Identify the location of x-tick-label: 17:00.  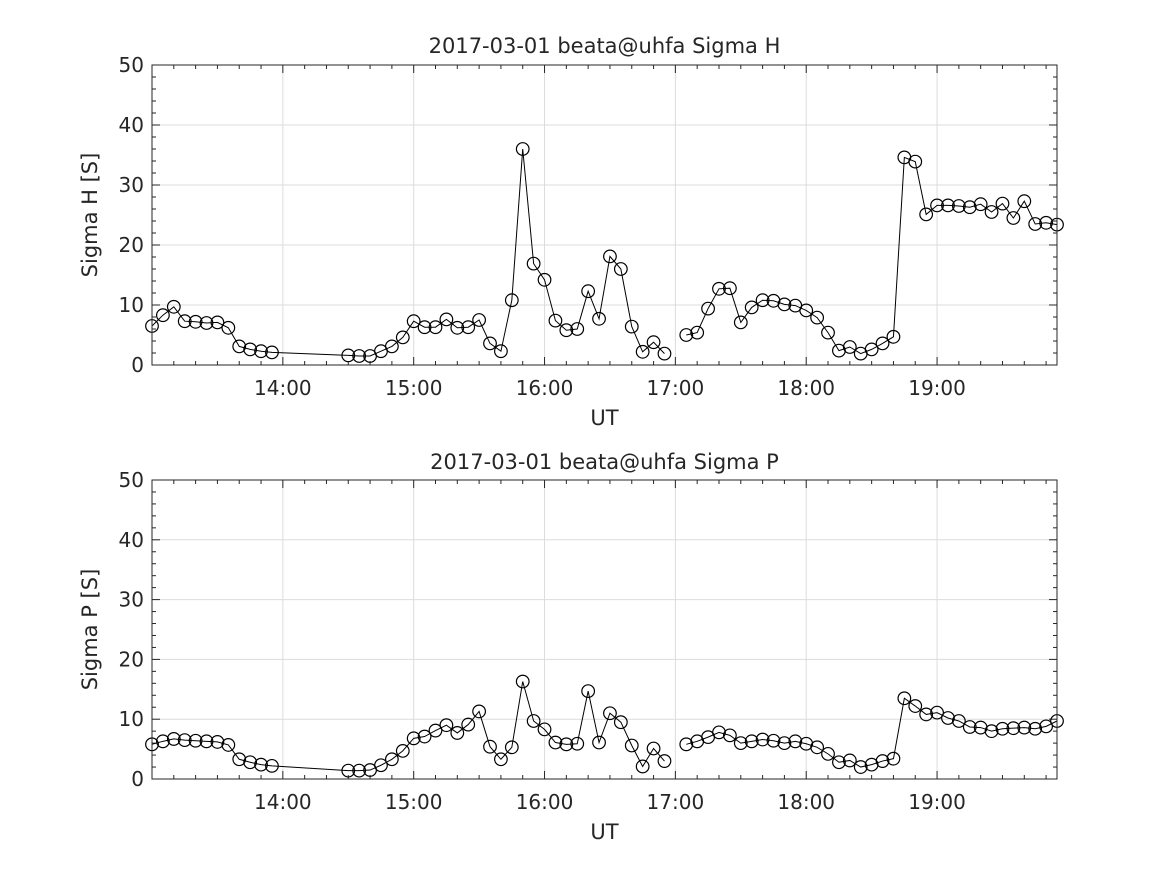
(676, 802).